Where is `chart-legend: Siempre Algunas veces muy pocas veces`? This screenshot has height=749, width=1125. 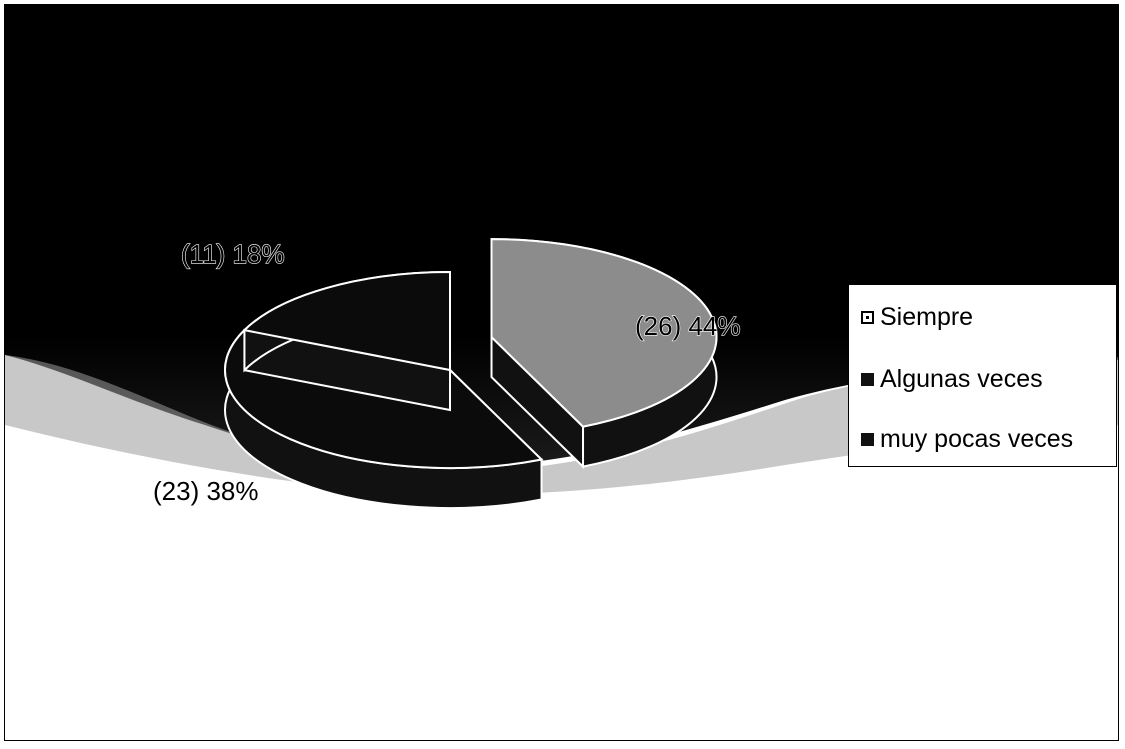
chart-legend: Siempre Algunas veces muy pocas veces is located at coordinates (982, 375).